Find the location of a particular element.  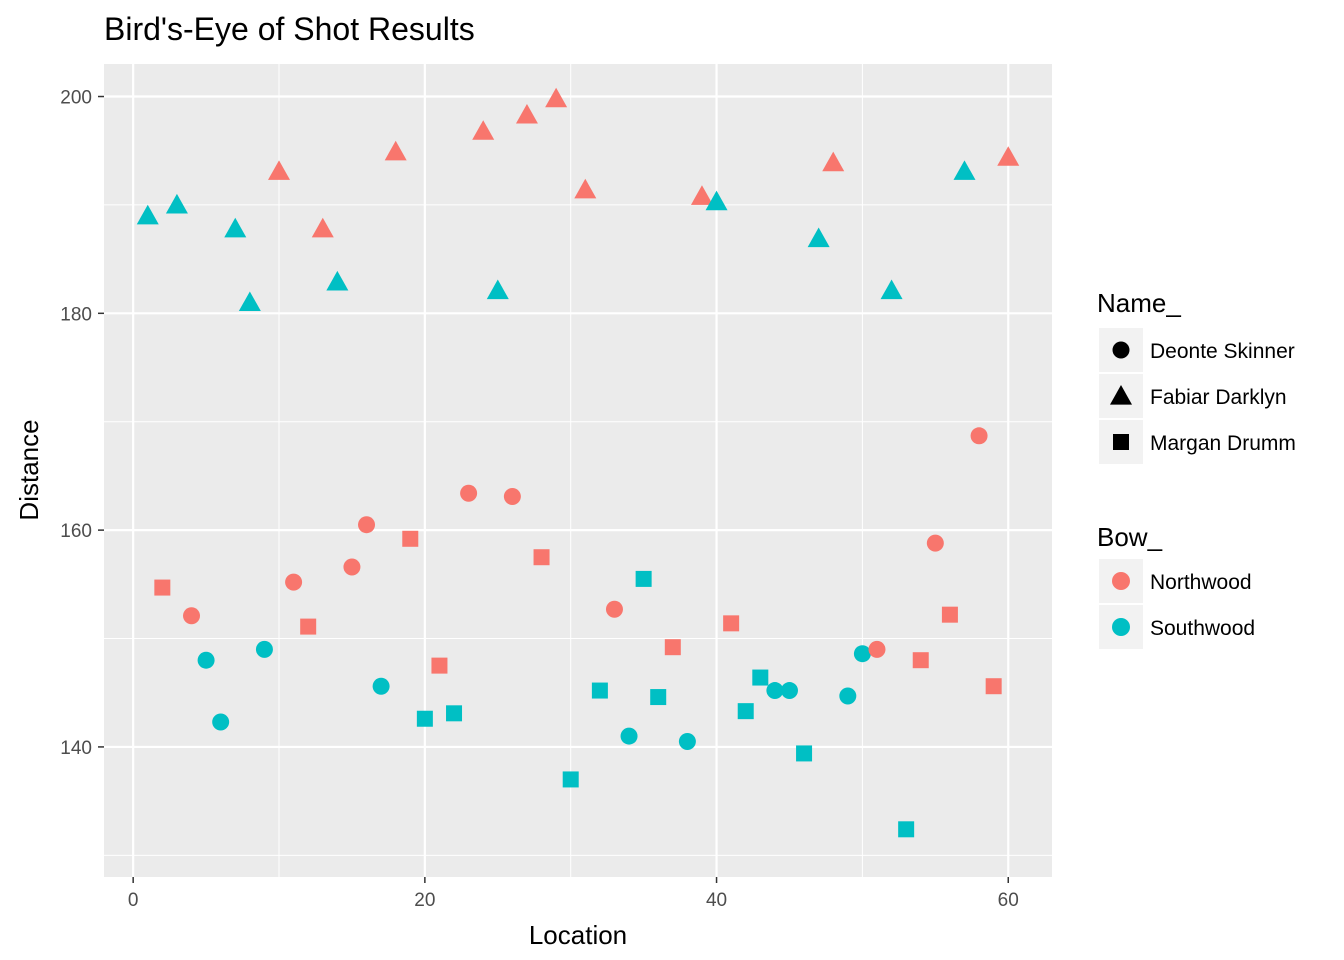

legend-name-label: Deonte Skinner is located at coordinates (1222, 351).